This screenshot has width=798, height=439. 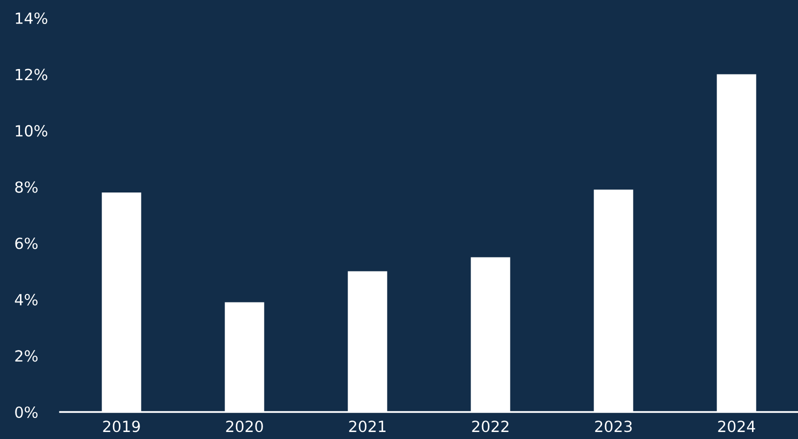 I want to click on y-tick-label: 14%, so click(x=32, y=18).